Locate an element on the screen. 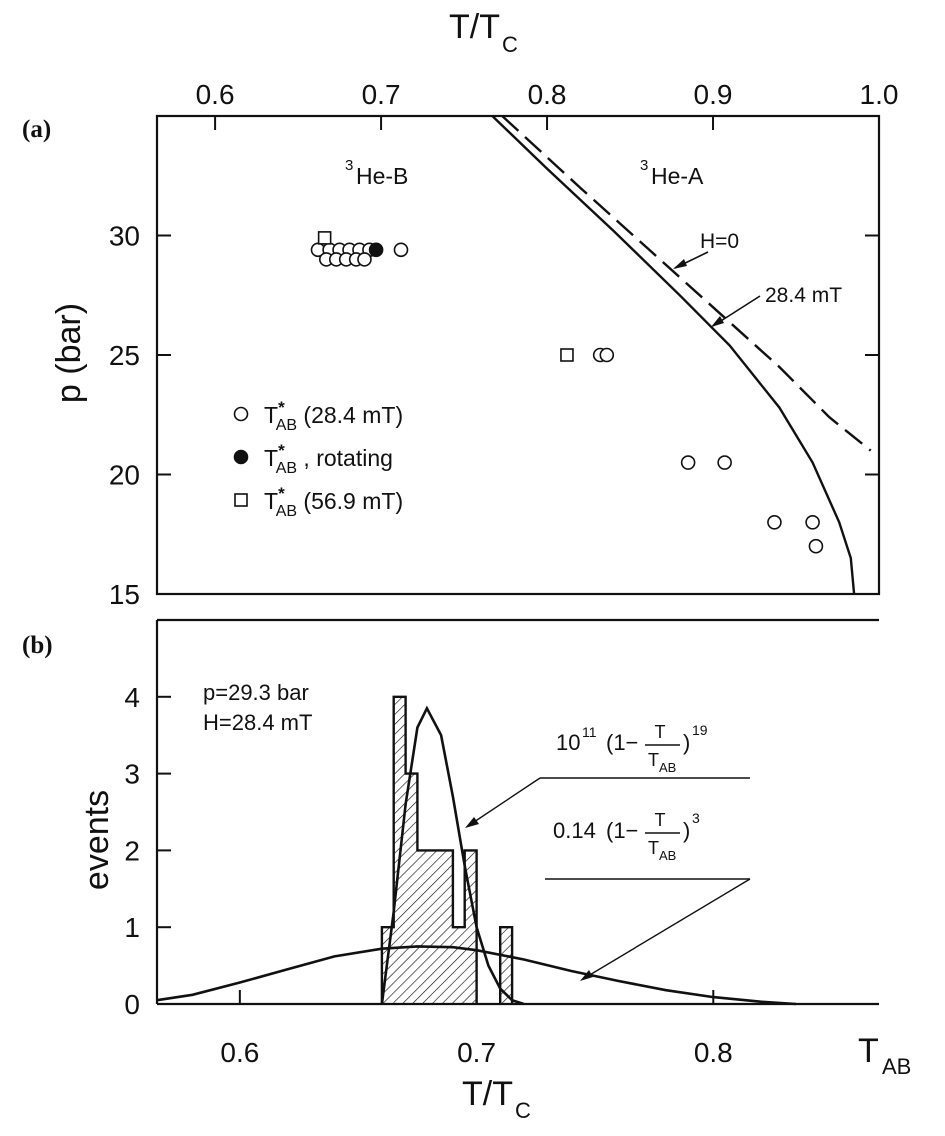 The width and height of the screenshot is (945, 1136). formula-1-coef-sup: 11 is located at coordinates (589, 732).